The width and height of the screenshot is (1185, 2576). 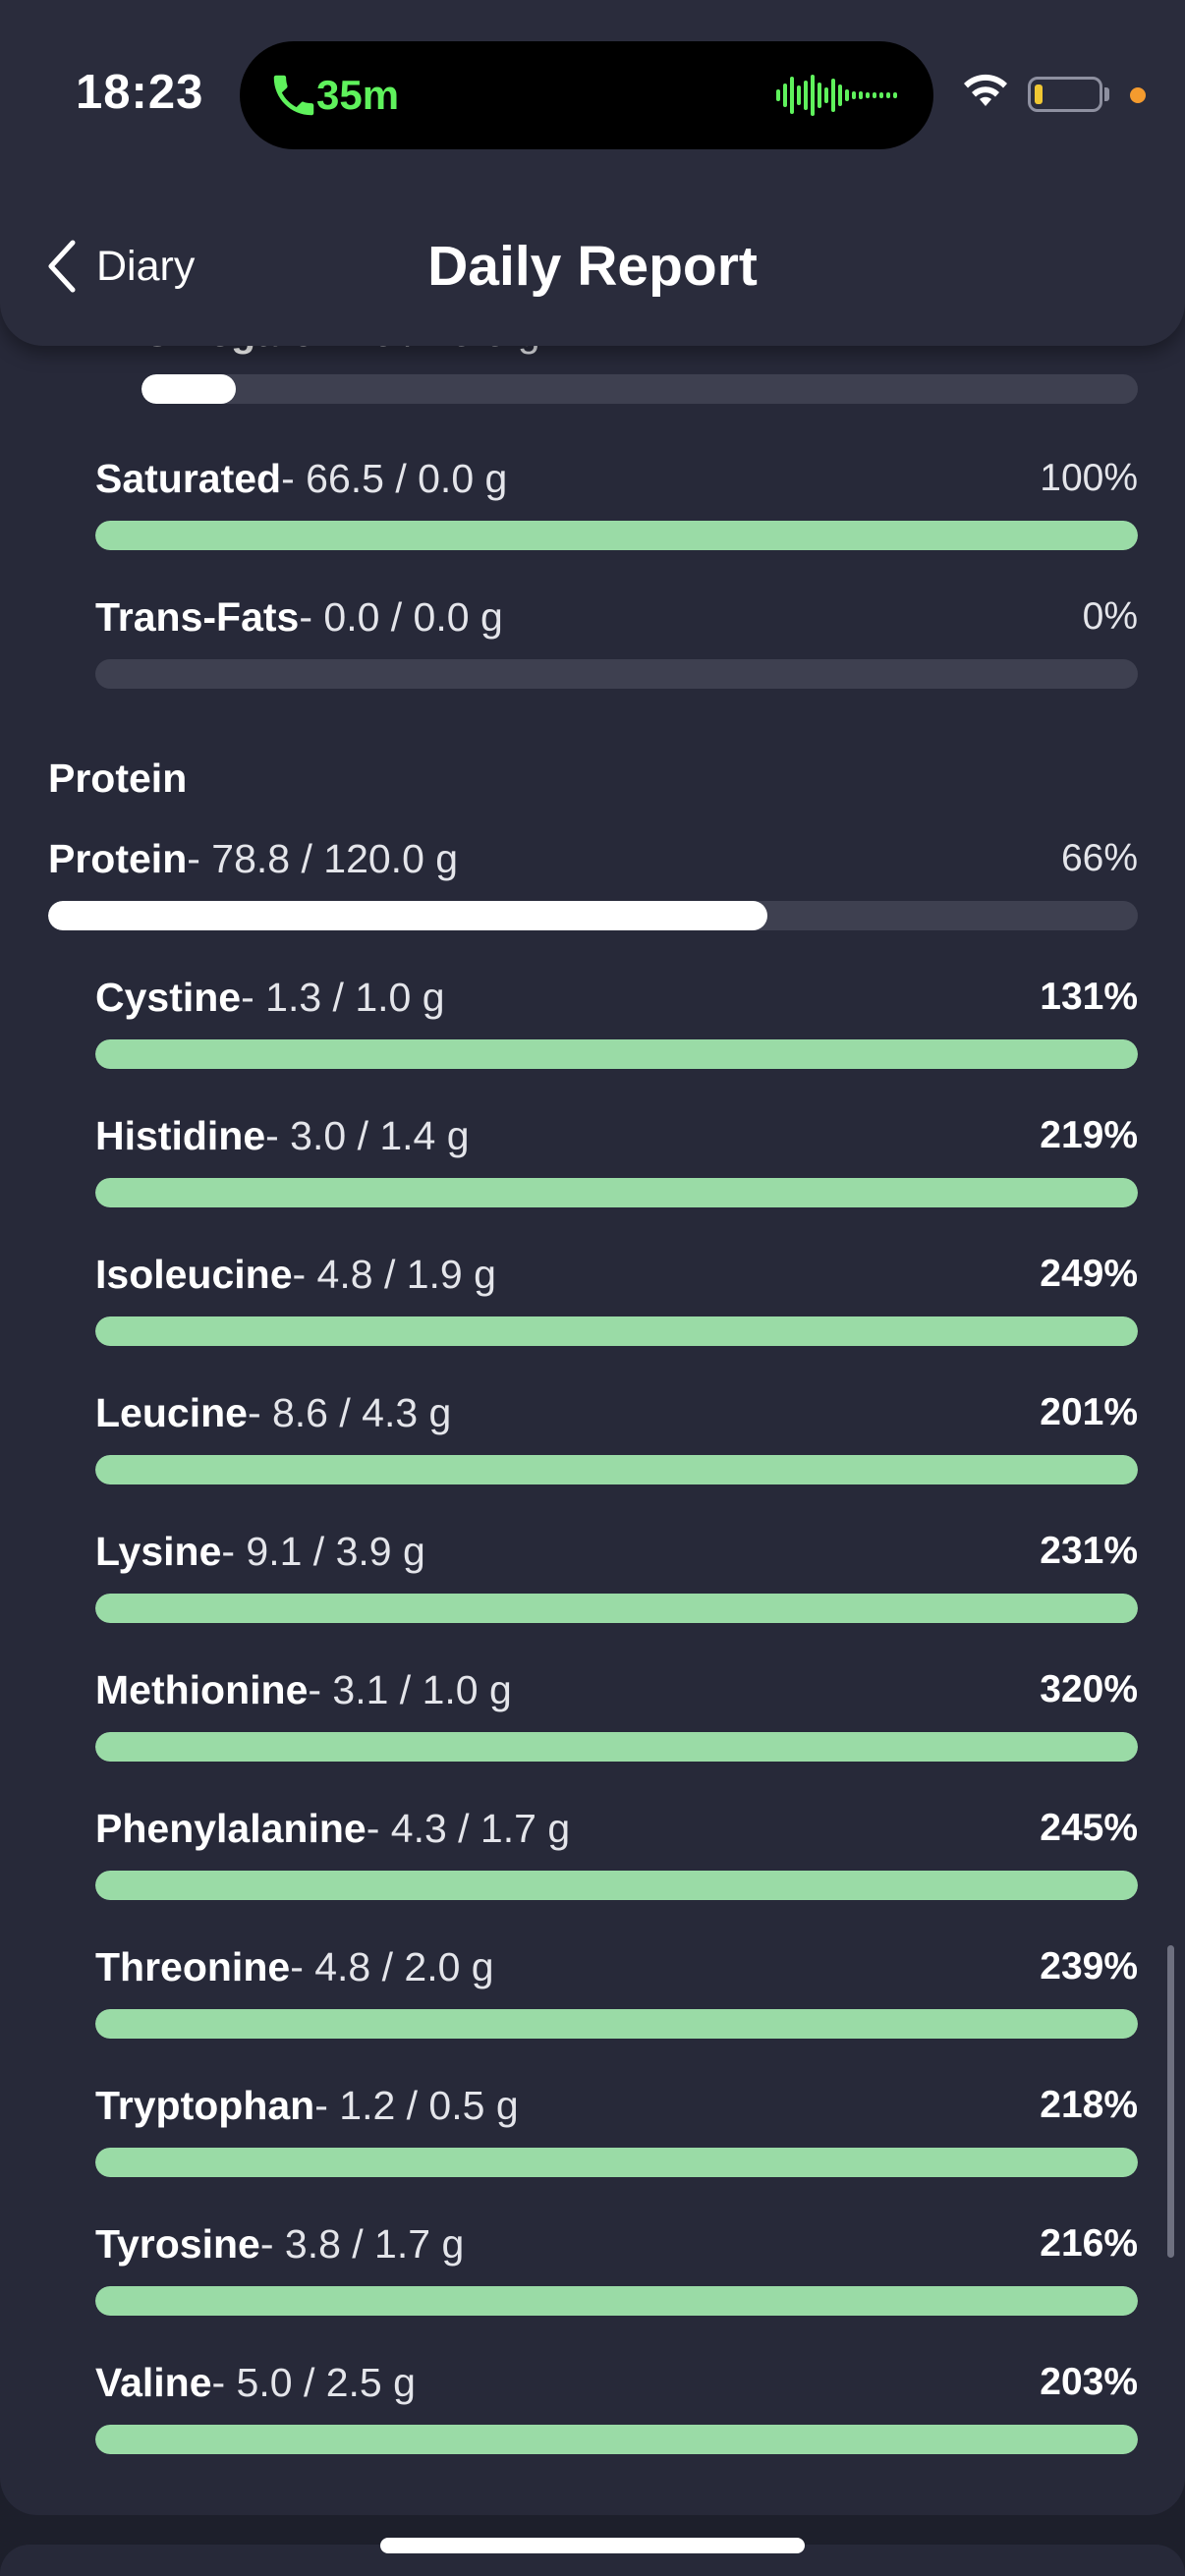 What do you see at coordinates (394, 1274) in the screenshot?
I see `nutrient-amount: - 4.8 / 1.9 g` at bounding box center [394, 1274].